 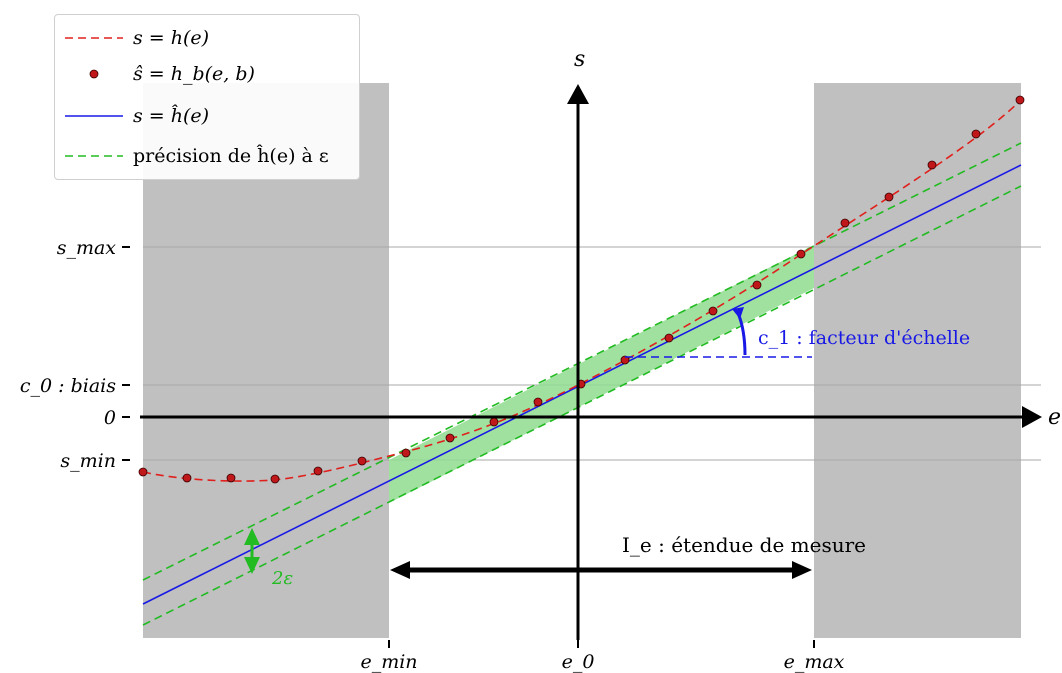 What do you see at coordinates (88, 461) in the screenshot?
I see `y-tick-label-s-min: s_min` at bounding box center [88, 461].